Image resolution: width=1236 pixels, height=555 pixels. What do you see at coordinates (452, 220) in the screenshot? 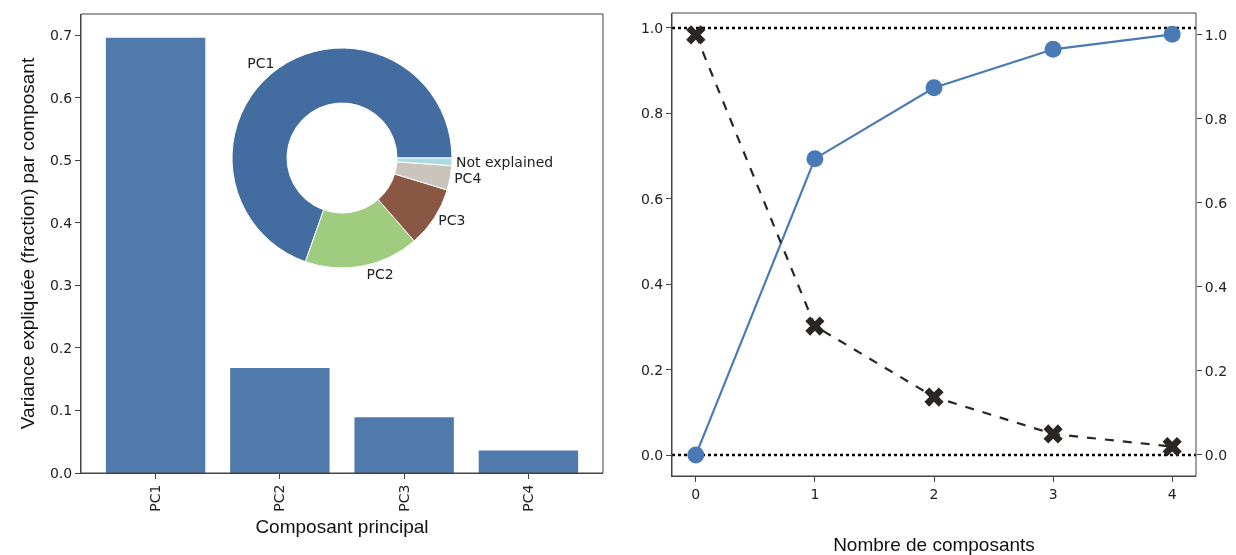
I see `slice-label: PC3` at bounding box center [452, 220].